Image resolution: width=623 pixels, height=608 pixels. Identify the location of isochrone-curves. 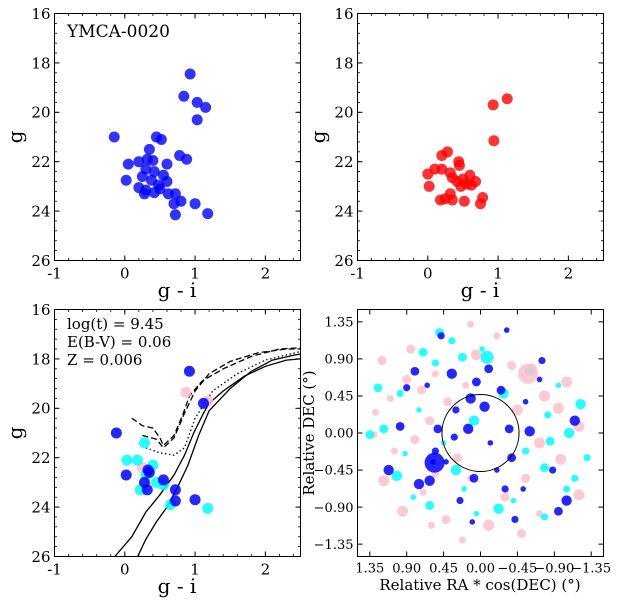
(207, 452).